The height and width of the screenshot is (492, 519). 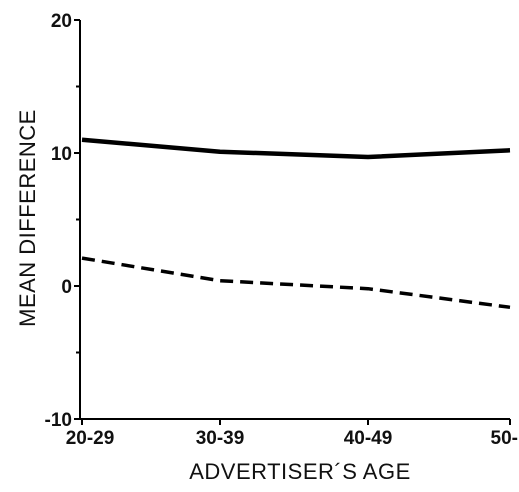 What do you see at coordinates (296, 148) in the screenshot?
I see `solid-series-line` at bounding box center [296, 148].